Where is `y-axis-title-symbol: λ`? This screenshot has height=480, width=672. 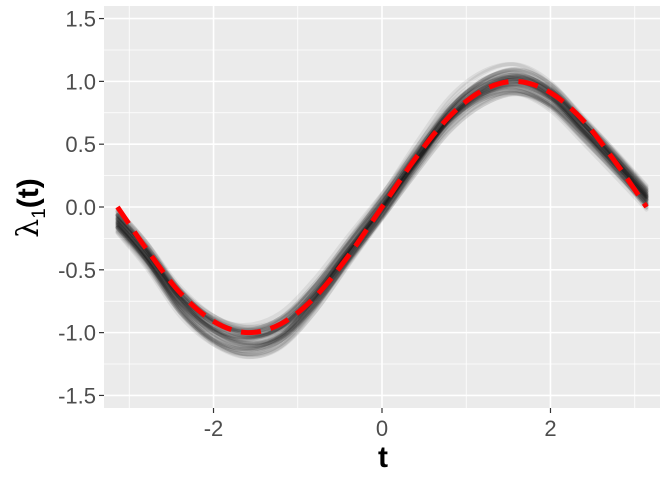 y-axis-title-symbol: λ is located at coordinates (28, 228).